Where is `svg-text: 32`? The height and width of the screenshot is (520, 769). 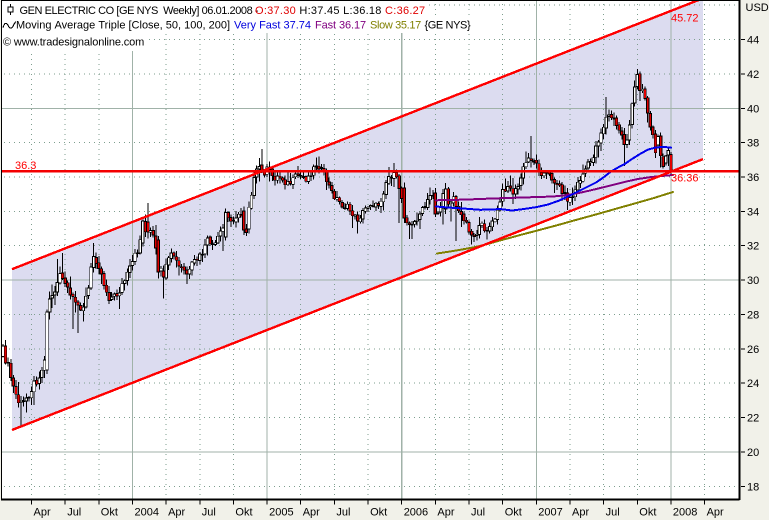 svg-text: 32 is located at coordinates (753, 247).